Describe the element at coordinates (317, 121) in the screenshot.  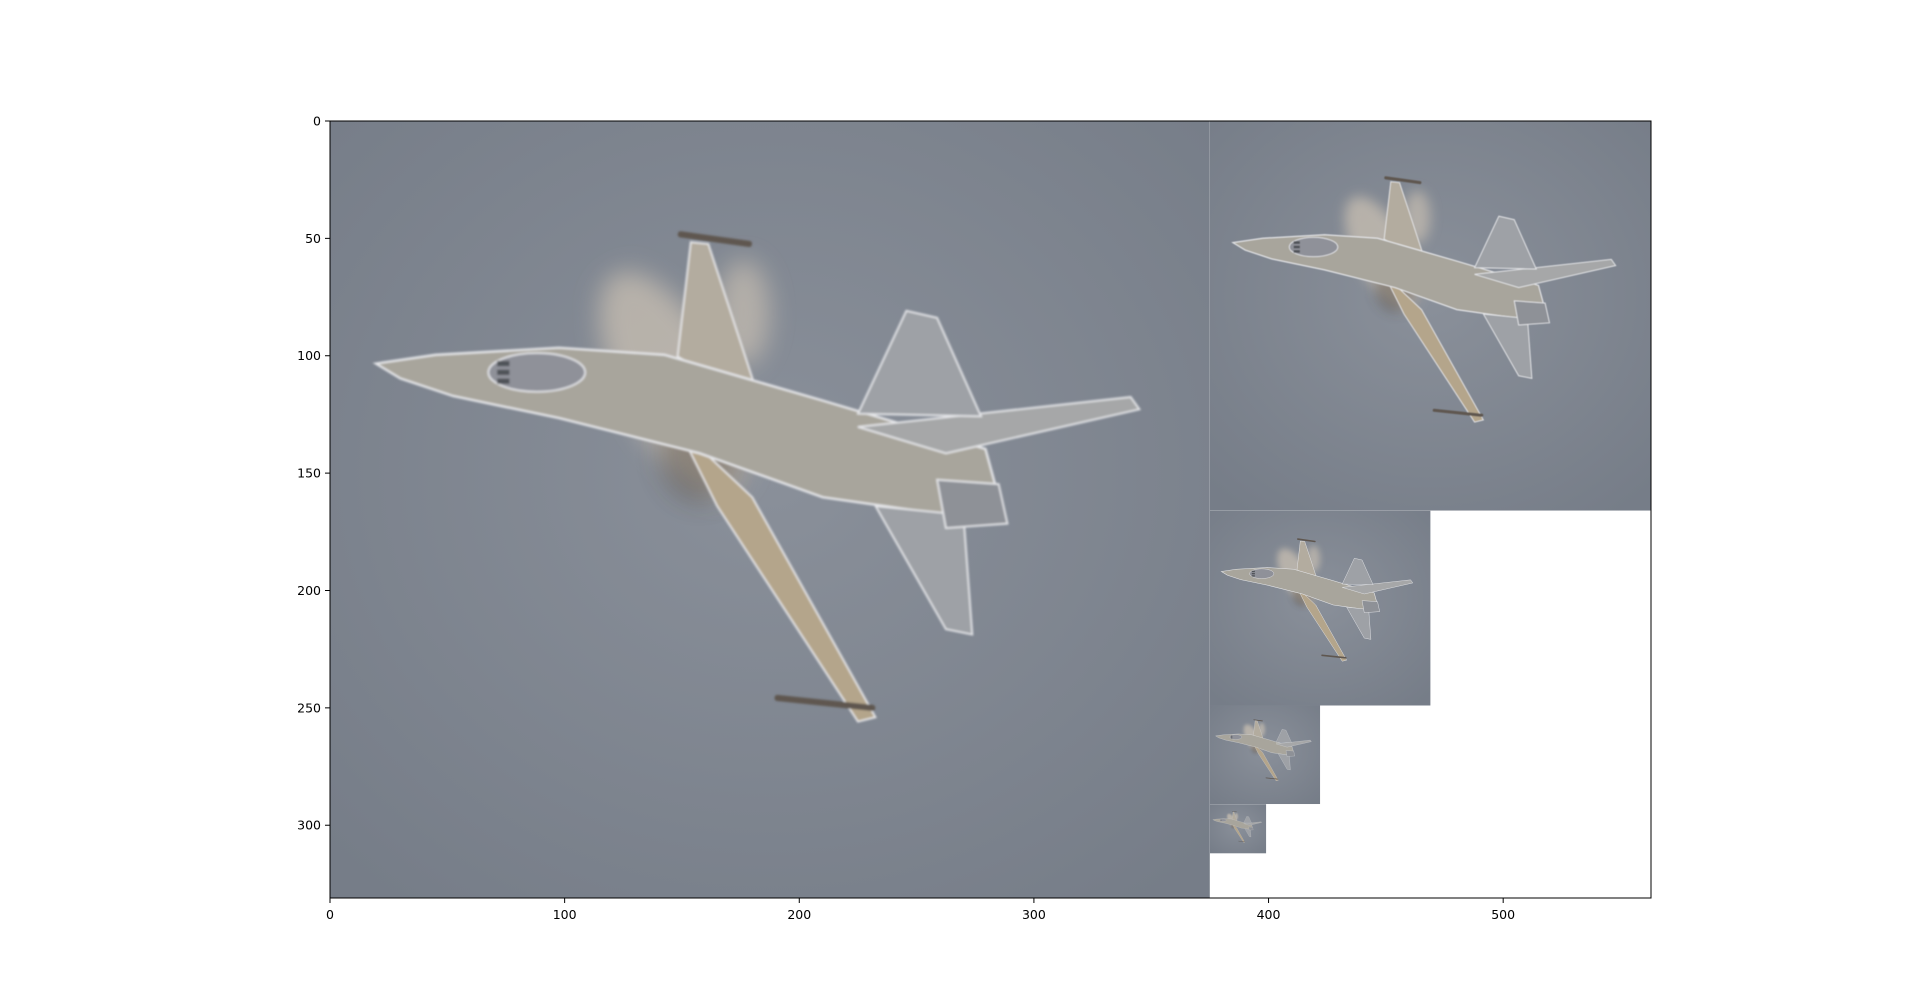
I see `y-tick-label: 0` at that location.